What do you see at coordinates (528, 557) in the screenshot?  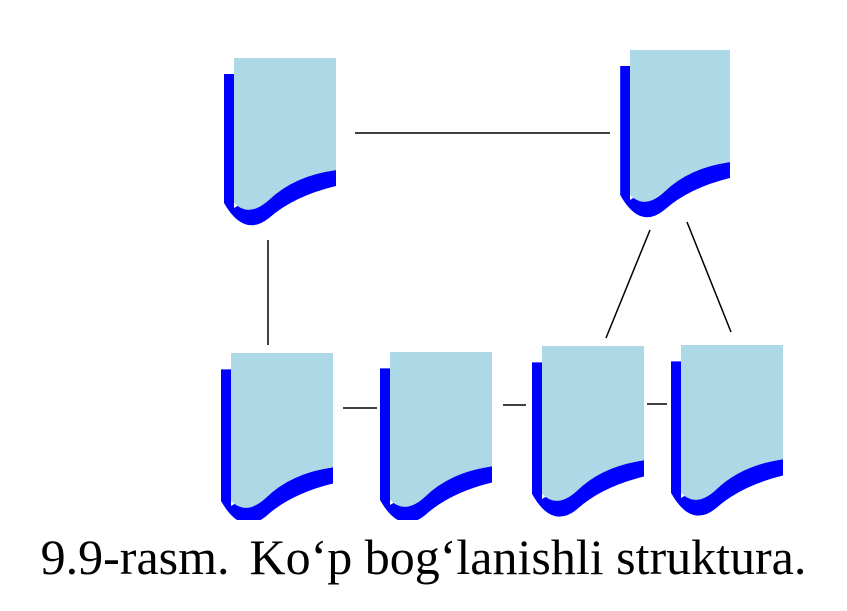 I see `figure-title: Ko‘p bog‘lanishli struktura.` at bounding box center [528, 557].